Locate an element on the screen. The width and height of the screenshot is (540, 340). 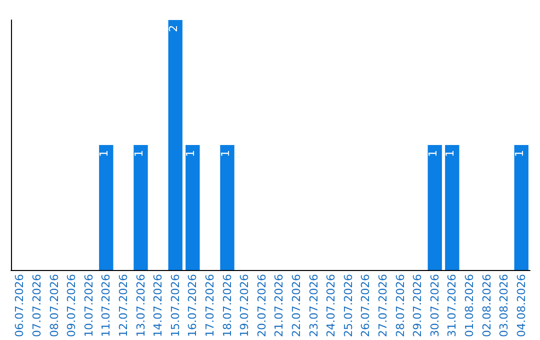
x-tick-label: 10.07.2026 is located at coordinates (89, 305).